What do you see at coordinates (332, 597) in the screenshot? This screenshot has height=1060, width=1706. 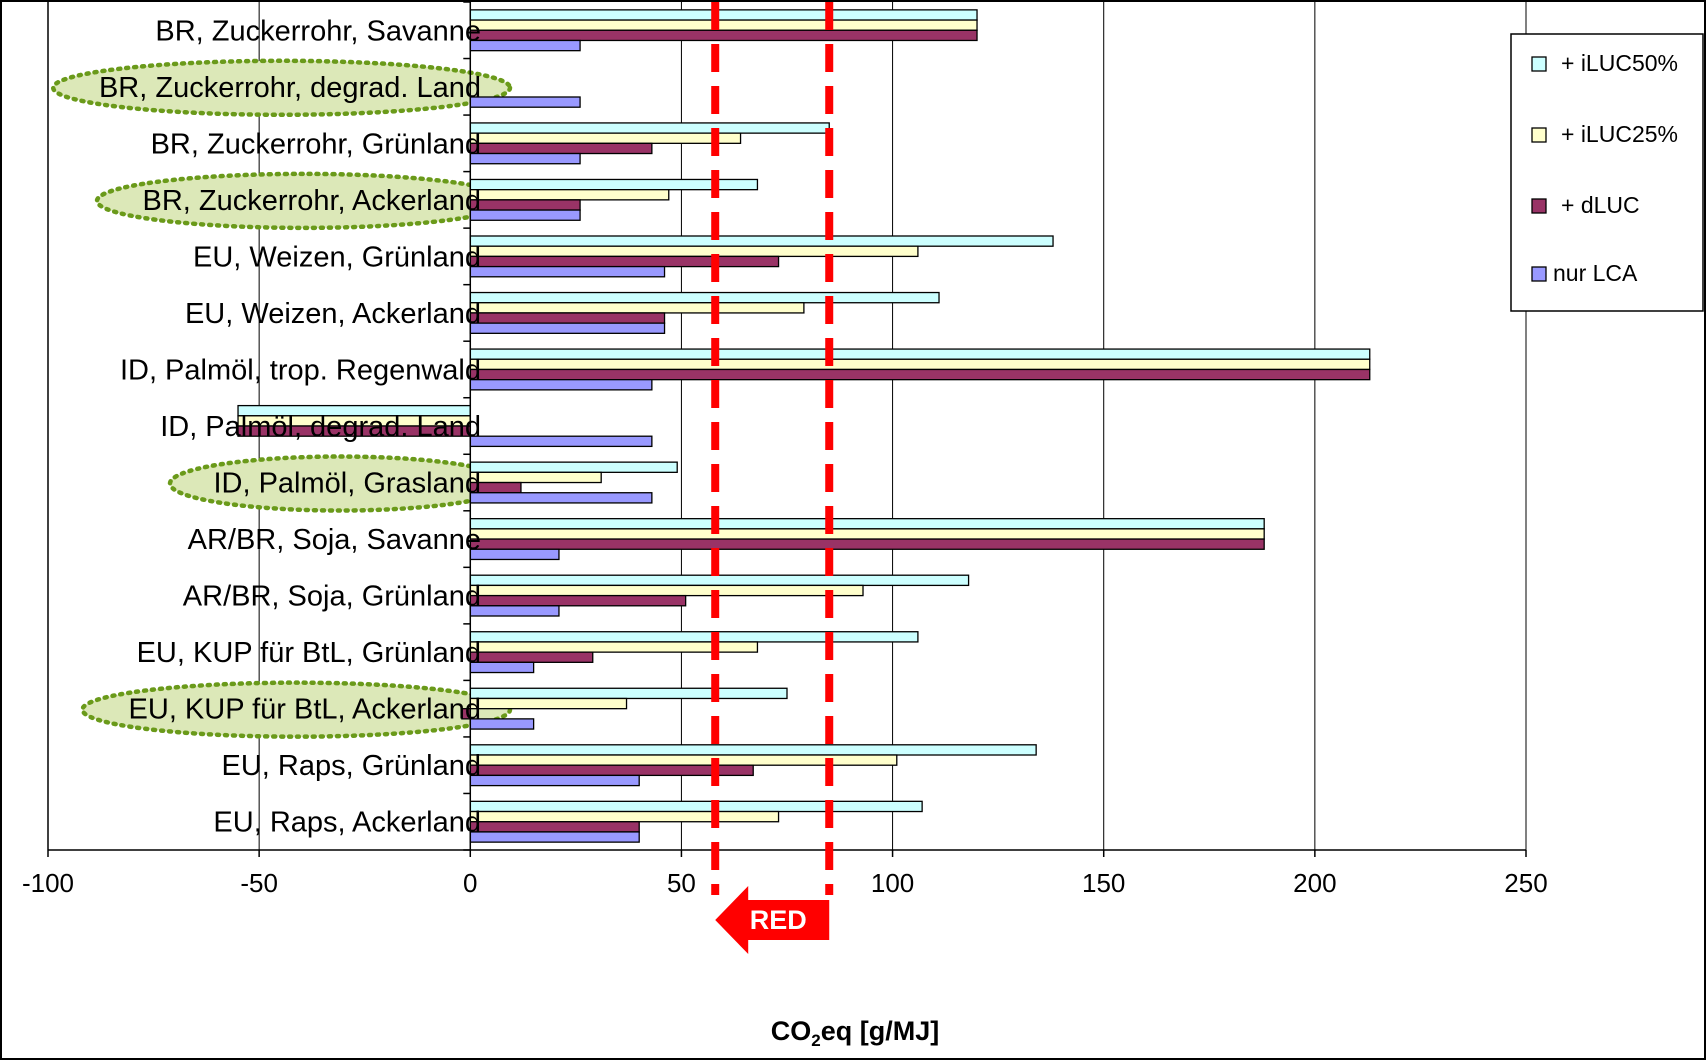 I see `category-label: AR/BR, Soja, Grünland` at bounding box center [332, 597].